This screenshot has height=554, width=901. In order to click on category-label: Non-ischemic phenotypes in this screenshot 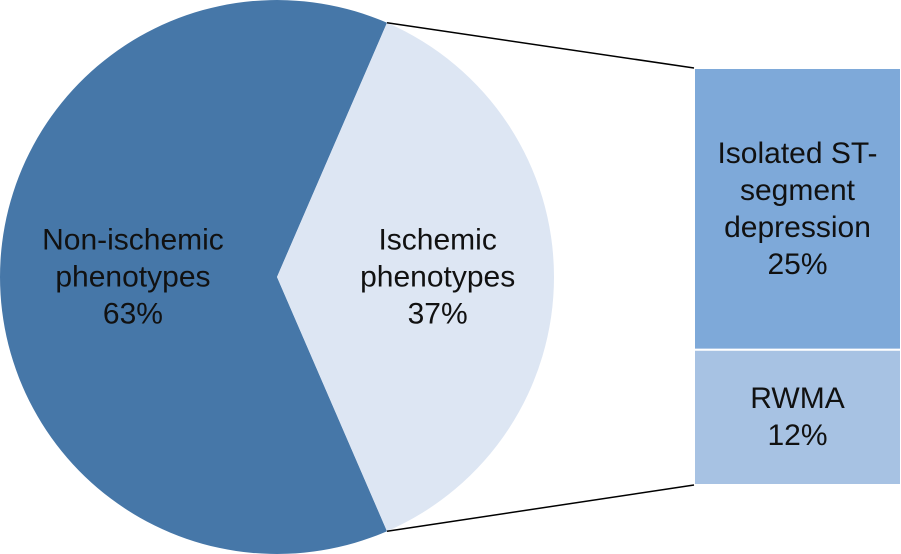, I will do `click(133, 258)`.